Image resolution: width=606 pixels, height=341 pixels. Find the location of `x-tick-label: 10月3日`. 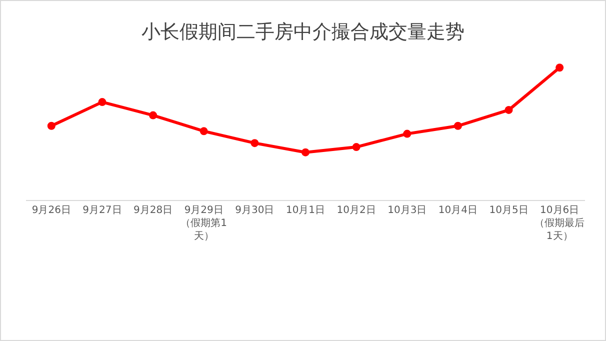

x-tick-label: 10月3日 is located at coordinates (407, 210).